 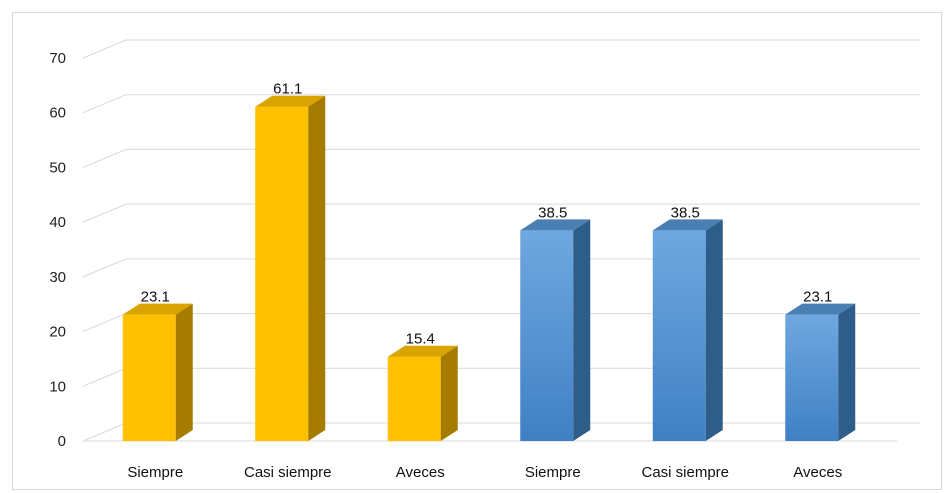 What do you see at coordinates (57, 332) in the screenshot?
I see `y-tick-label: 20` at bounding box center [57, 332].